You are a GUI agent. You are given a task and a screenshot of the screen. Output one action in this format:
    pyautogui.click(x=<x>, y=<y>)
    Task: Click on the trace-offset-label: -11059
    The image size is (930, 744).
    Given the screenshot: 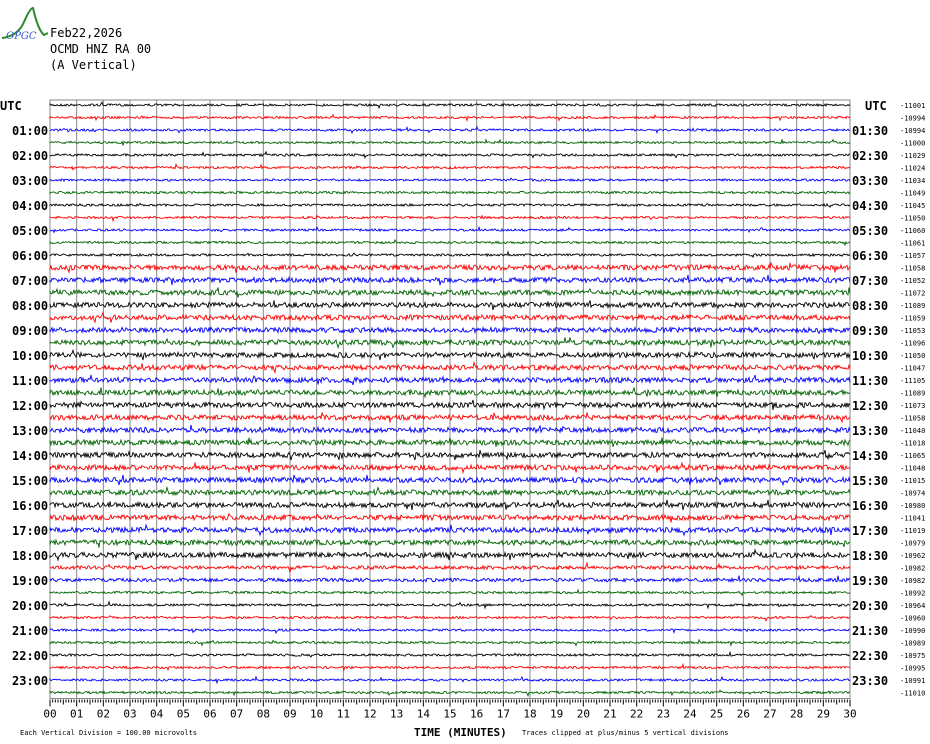 What is the action you would take?
    pyautogui.click(x=912, y=319)
    